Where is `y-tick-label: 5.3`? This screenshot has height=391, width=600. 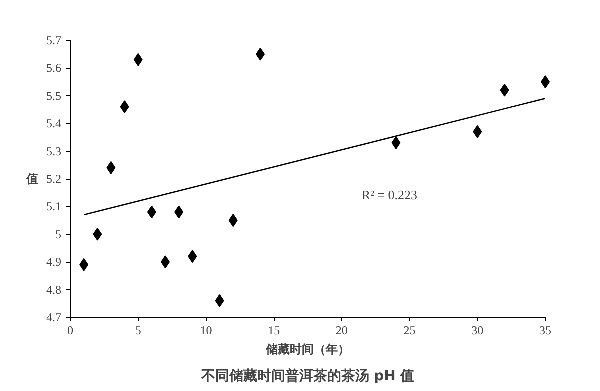 y-tick-label: 5.3 is located at coordinates (54, 151).